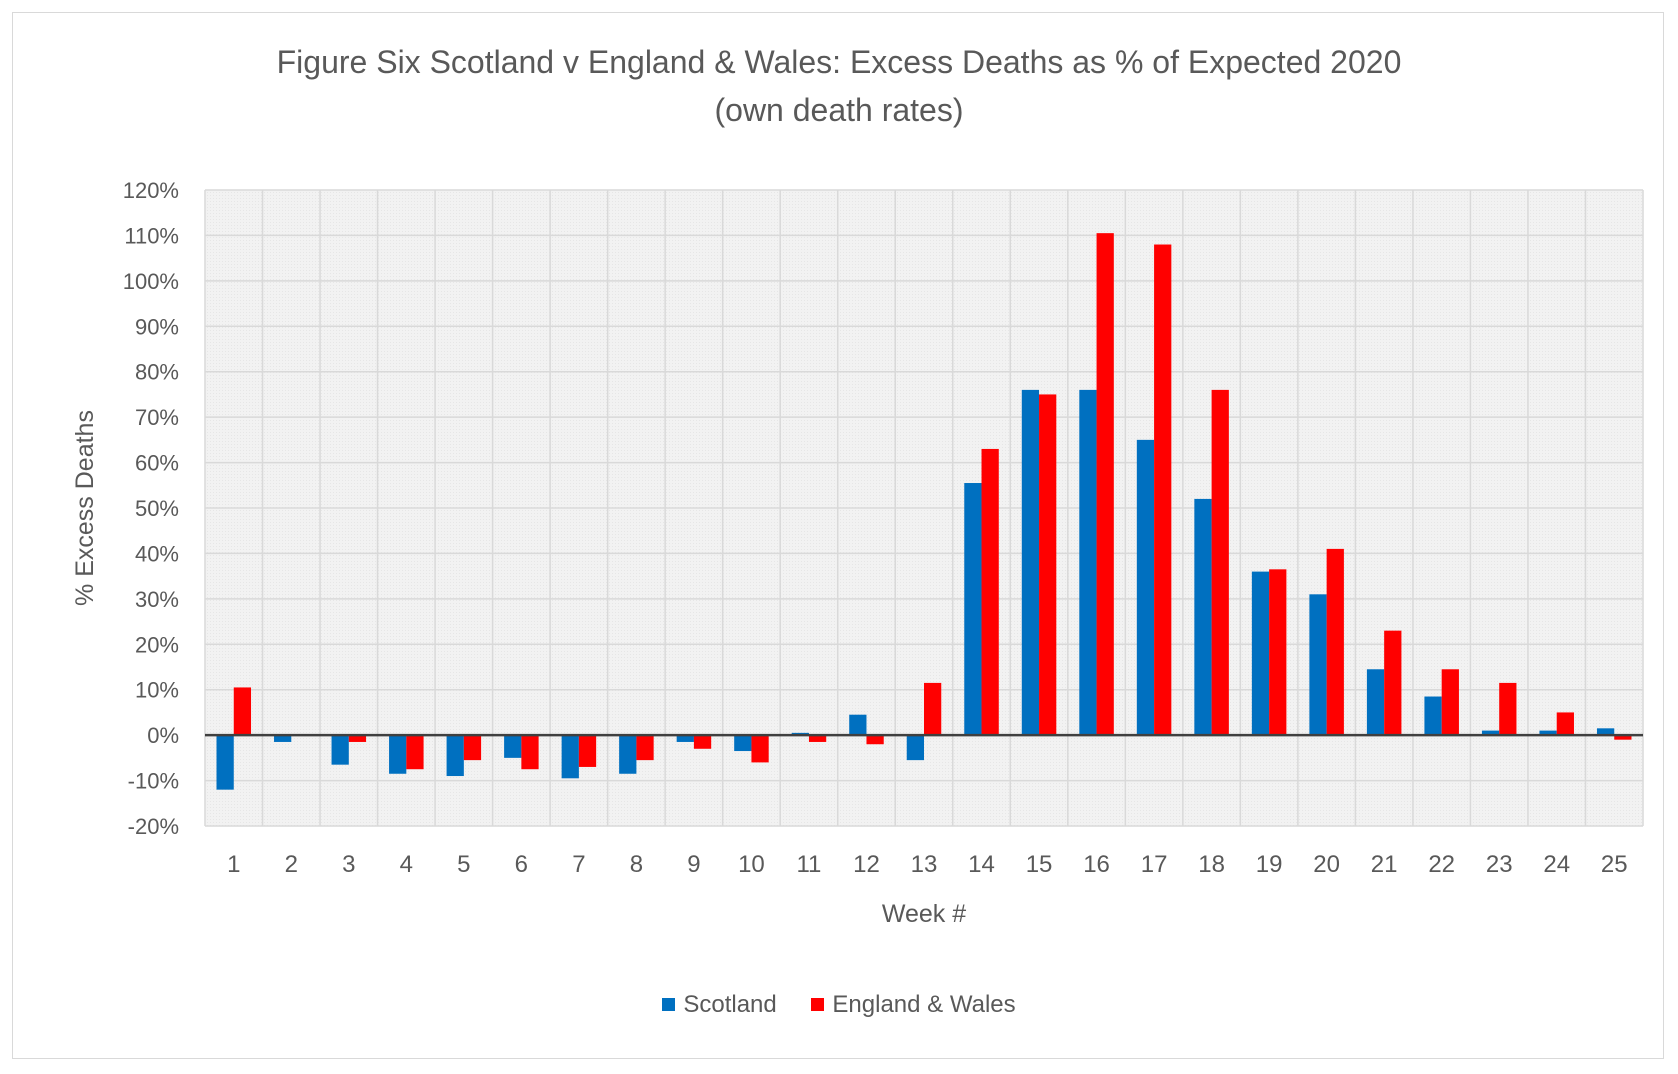 The height and width of the screenshot is (1074, 1678). Describe the element at coordinates (157, 553) in the screenshot. I see `y-tick-label: 40%` at that location.